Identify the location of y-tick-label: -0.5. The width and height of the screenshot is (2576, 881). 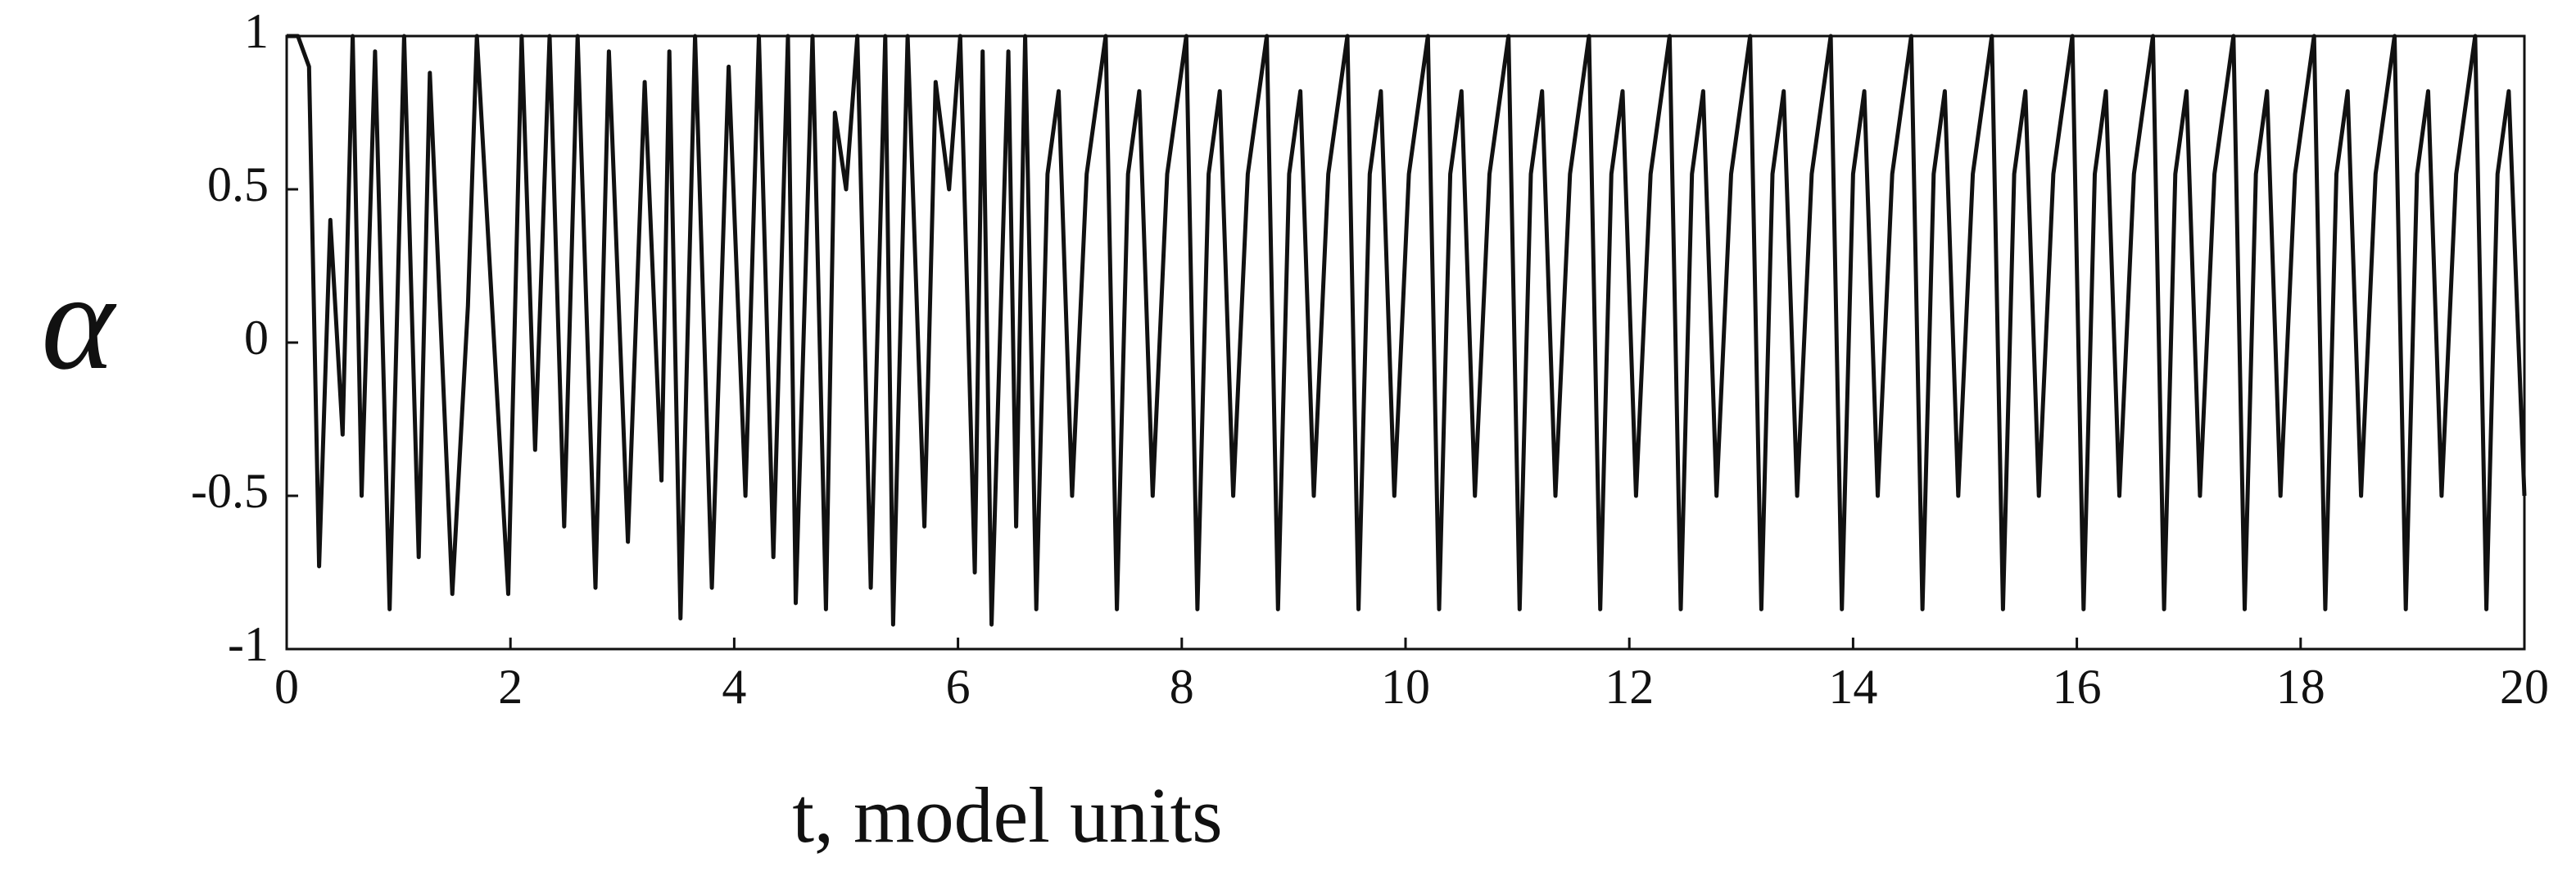
(230, 491).